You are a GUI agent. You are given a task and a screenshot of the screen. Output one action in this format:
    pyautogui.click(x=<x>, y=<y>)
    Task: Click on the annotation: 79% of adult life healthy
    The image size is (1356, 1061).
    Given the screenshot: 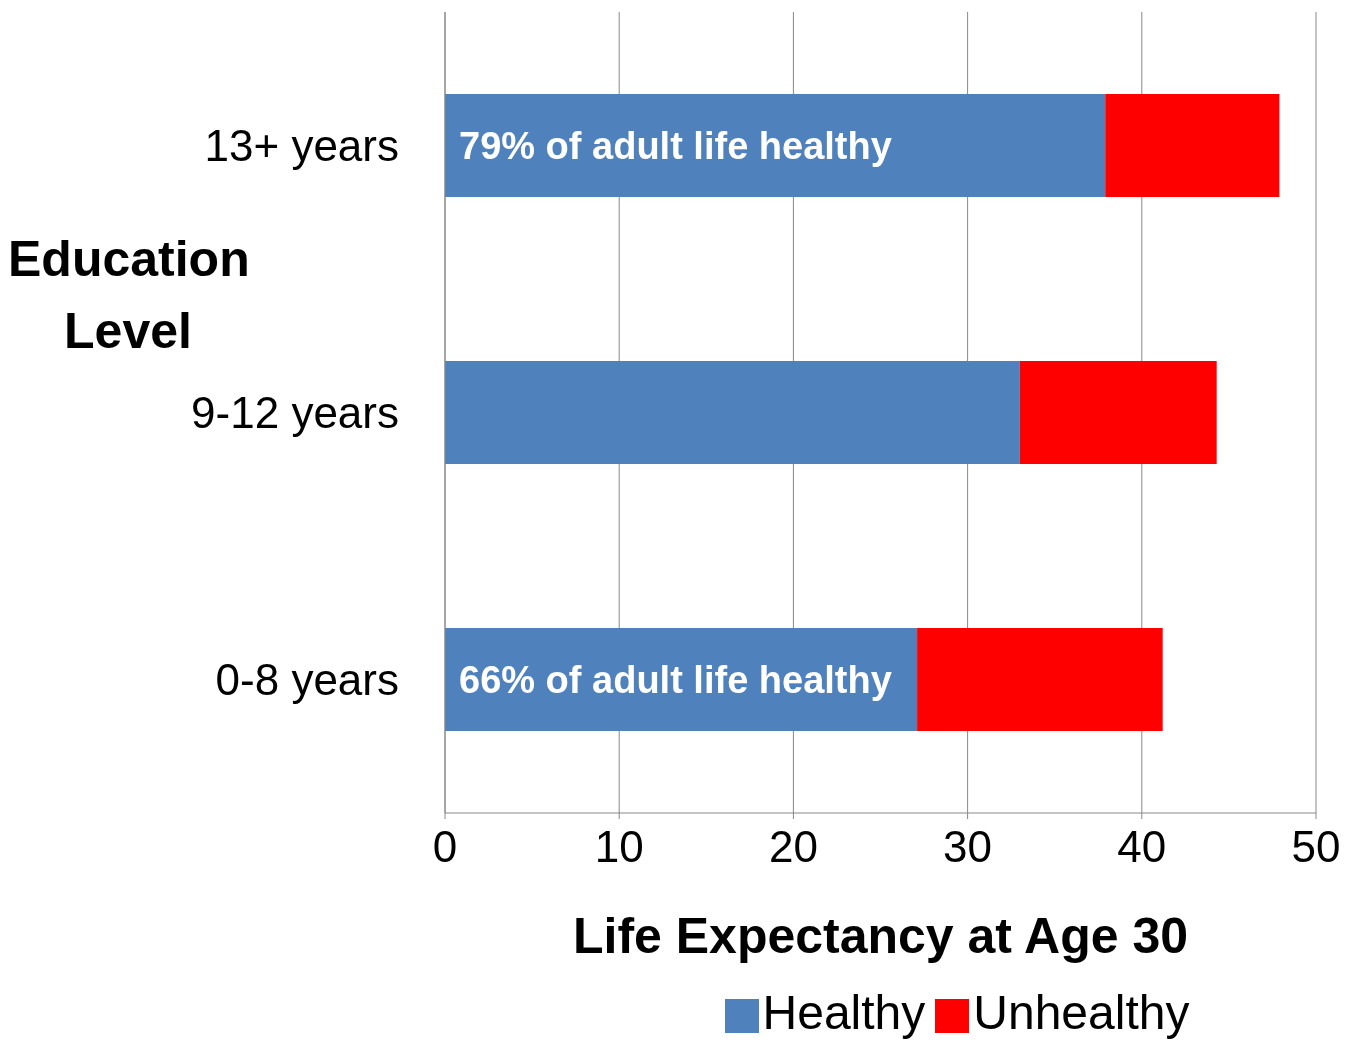 What is the action you would take?
    pyautogui.click(x=675, y=145)
    